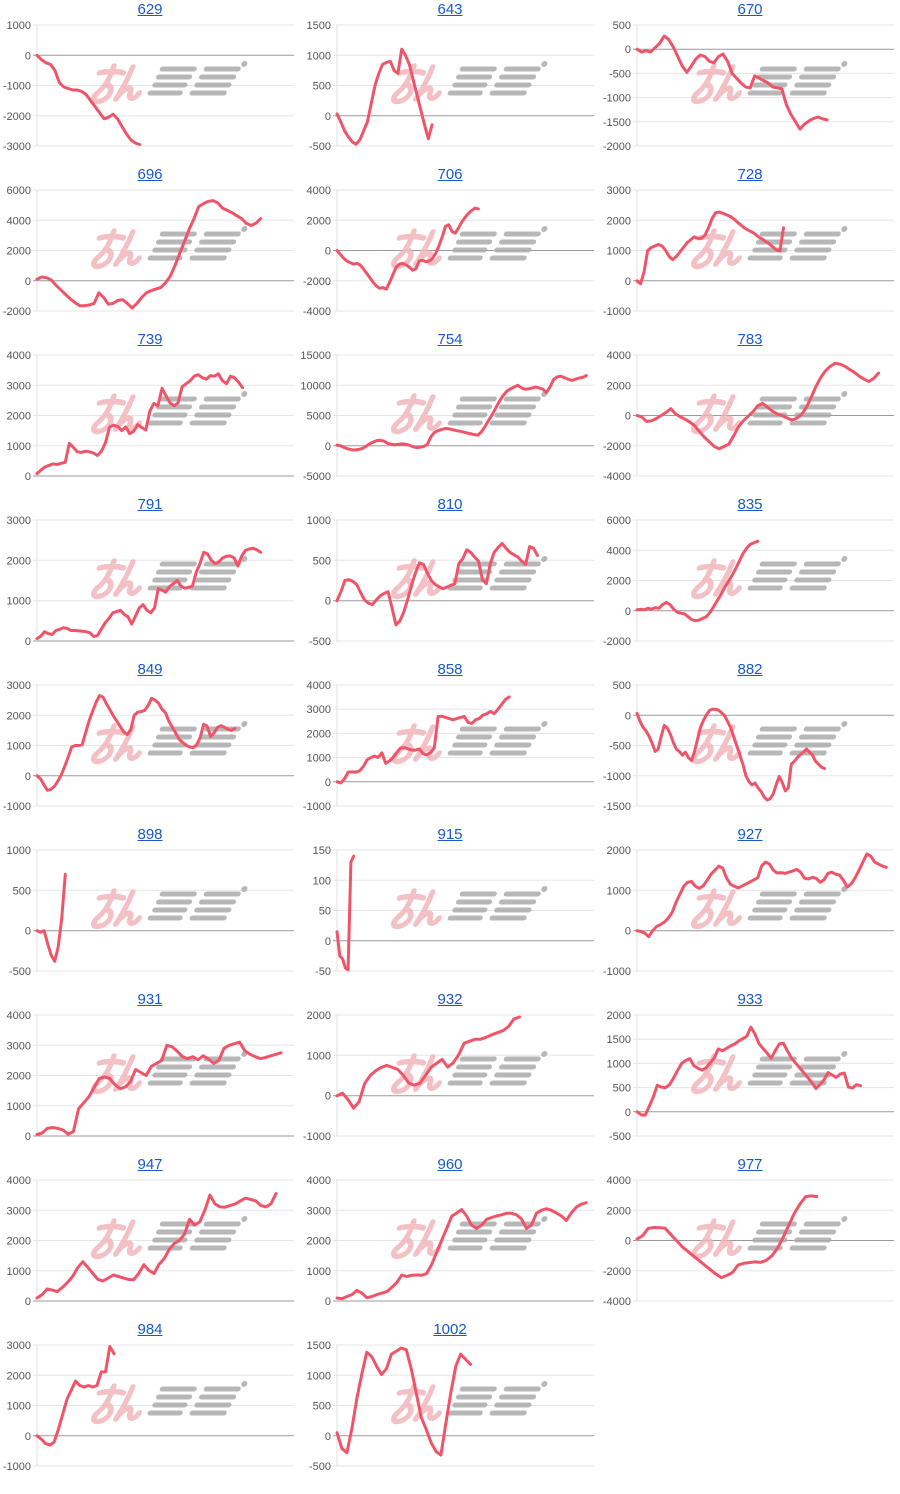  What do you see at coordinates (148, 251) in the screenshot?
I see `chart-plot: 6000 4000 2000 0 -2000` at bounding box center [148, 251].